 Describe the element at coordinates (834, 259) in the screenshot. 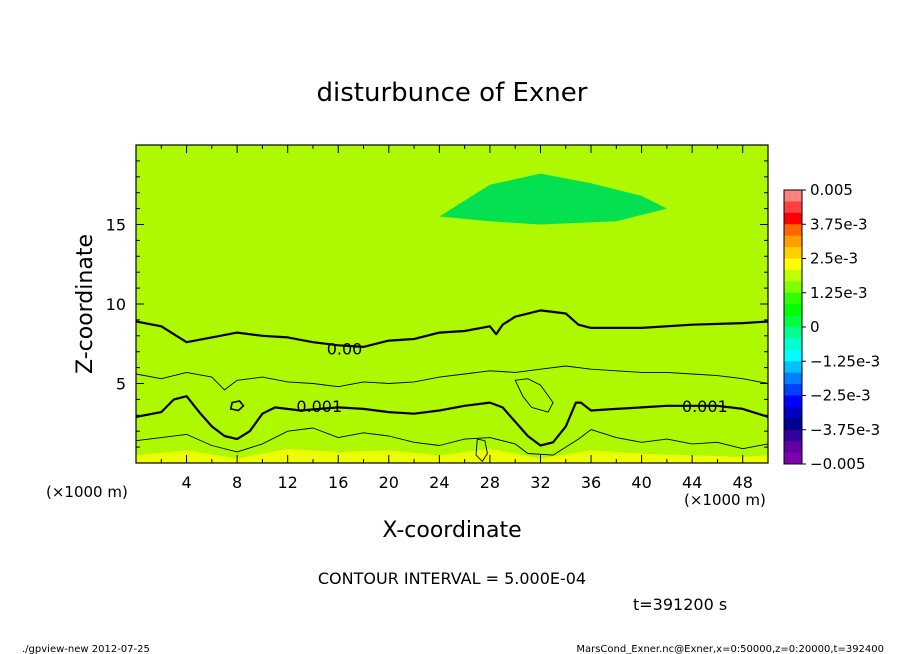

I see `colorbar-label: 2.5e-3` at that location.